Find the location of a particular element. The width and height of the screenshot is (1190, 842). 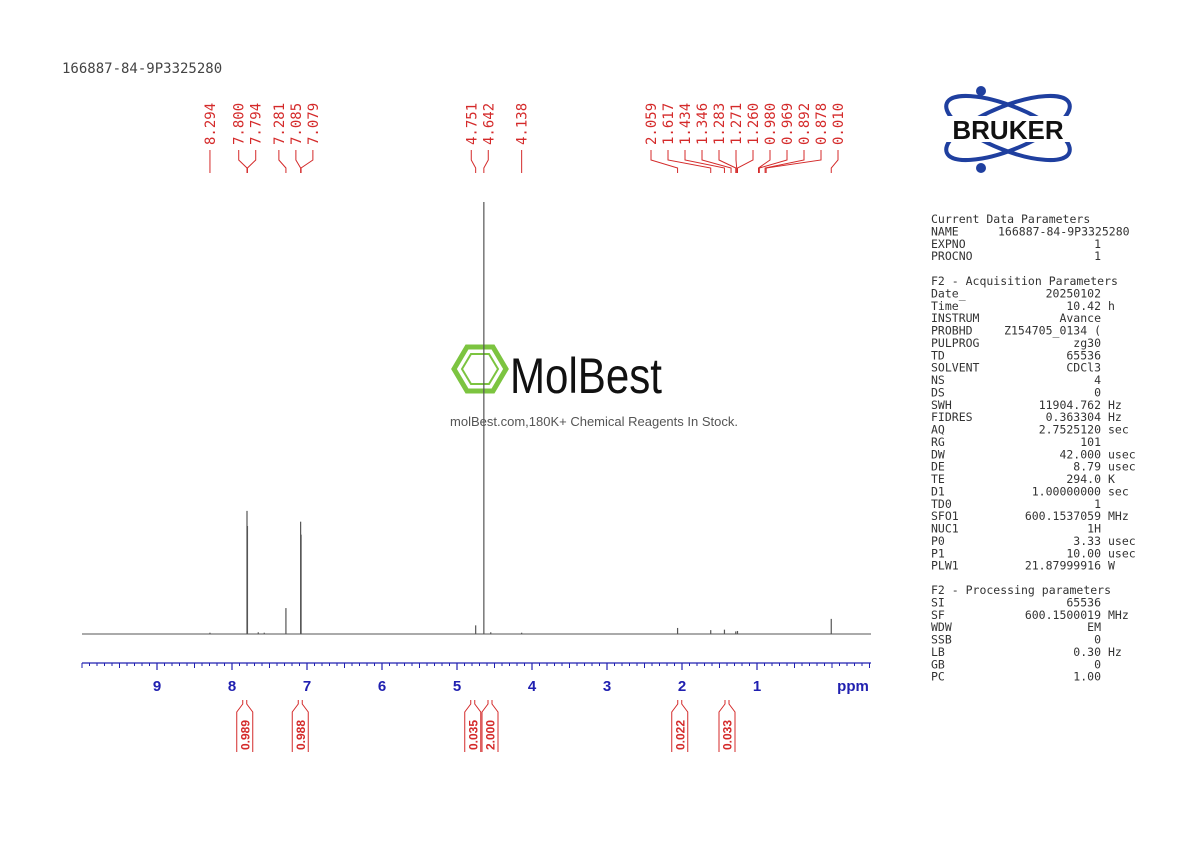

integral-label: 0.022 is located at coordinates (680, 735).